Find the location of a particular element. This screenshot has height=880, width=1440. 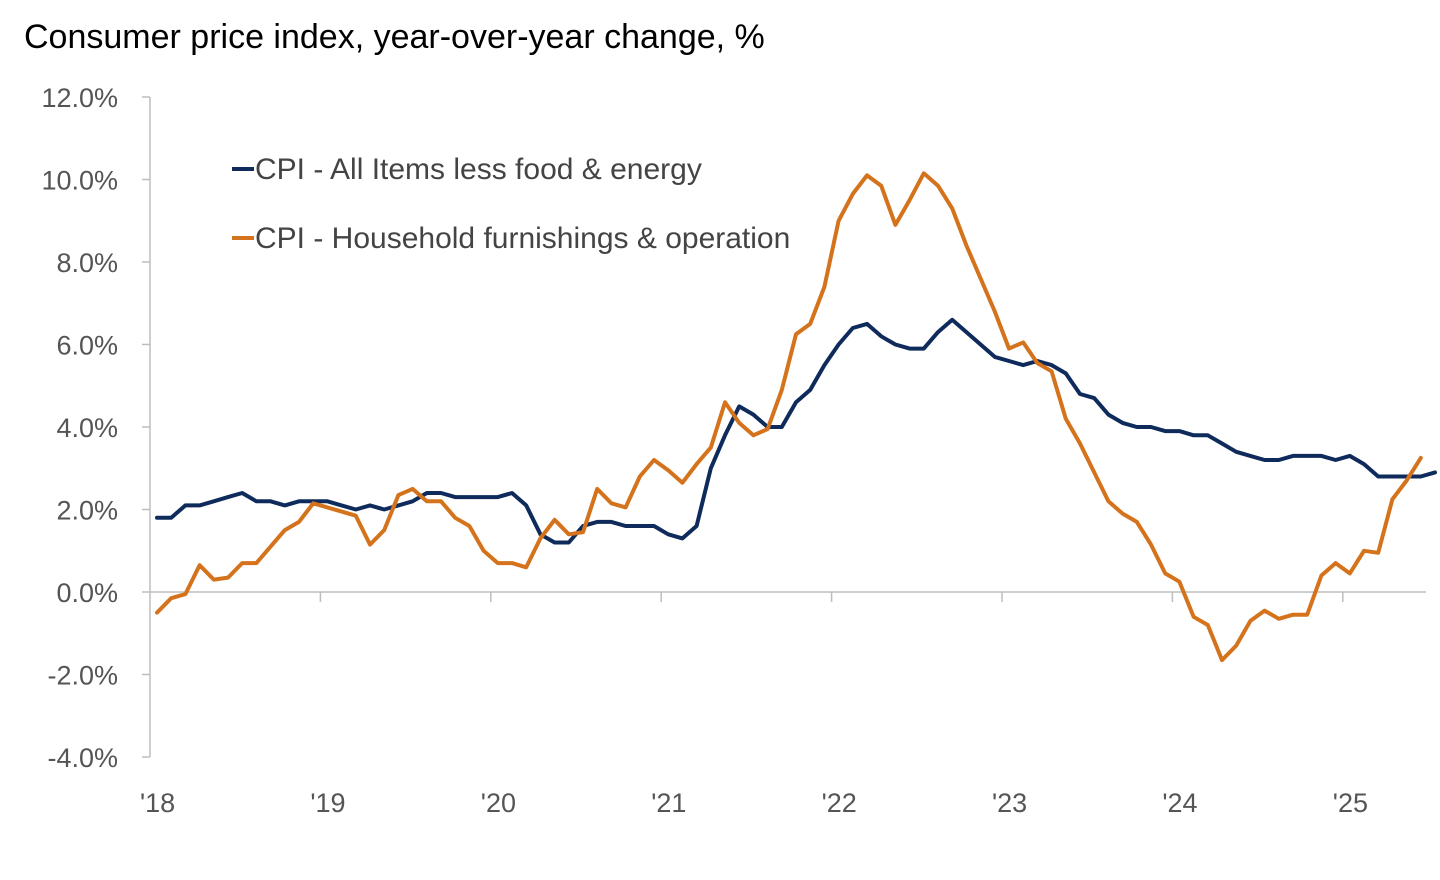

y-tick-label: 6.0% is located at coordinates (87, 346).